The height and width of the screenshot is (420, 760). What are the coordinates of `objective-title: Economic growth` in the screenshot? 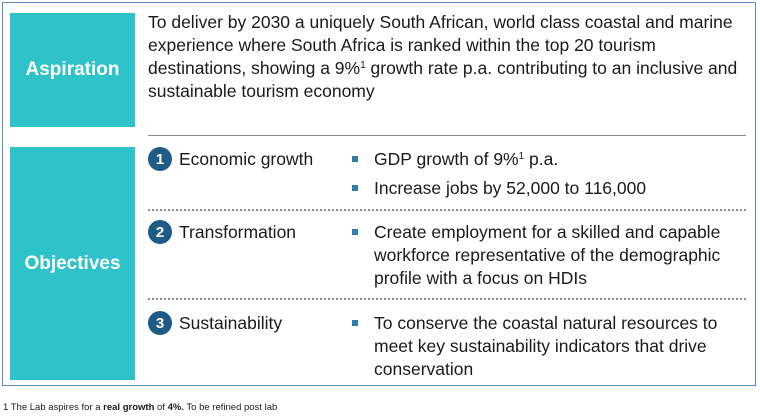 It's located at (246, 158).